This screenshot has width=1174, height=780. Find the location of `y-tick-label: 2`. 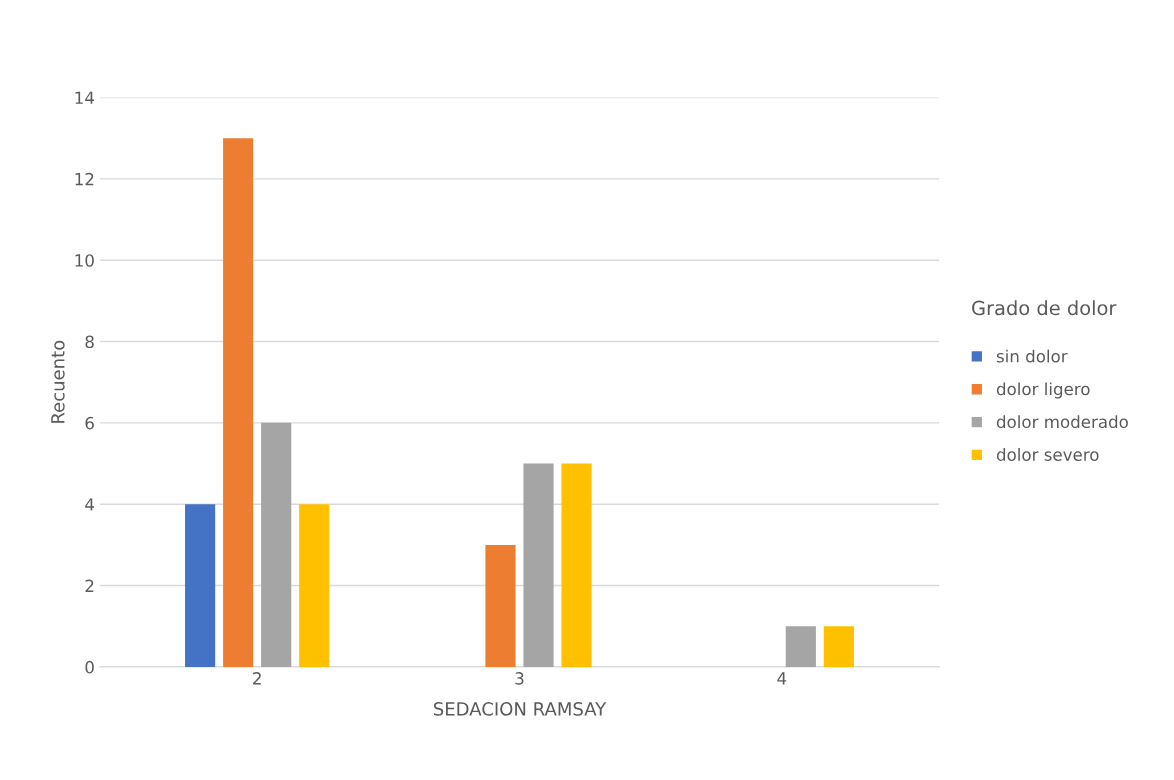

y-tick-label: 2 is located at coordinates (89, 585).